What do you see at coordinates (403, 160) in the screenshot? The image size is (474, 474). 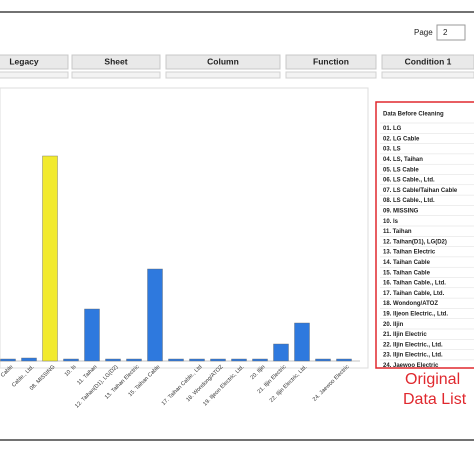 I see `data-list-item: 04. LS, Taihan` at bounding box center [403, 160].